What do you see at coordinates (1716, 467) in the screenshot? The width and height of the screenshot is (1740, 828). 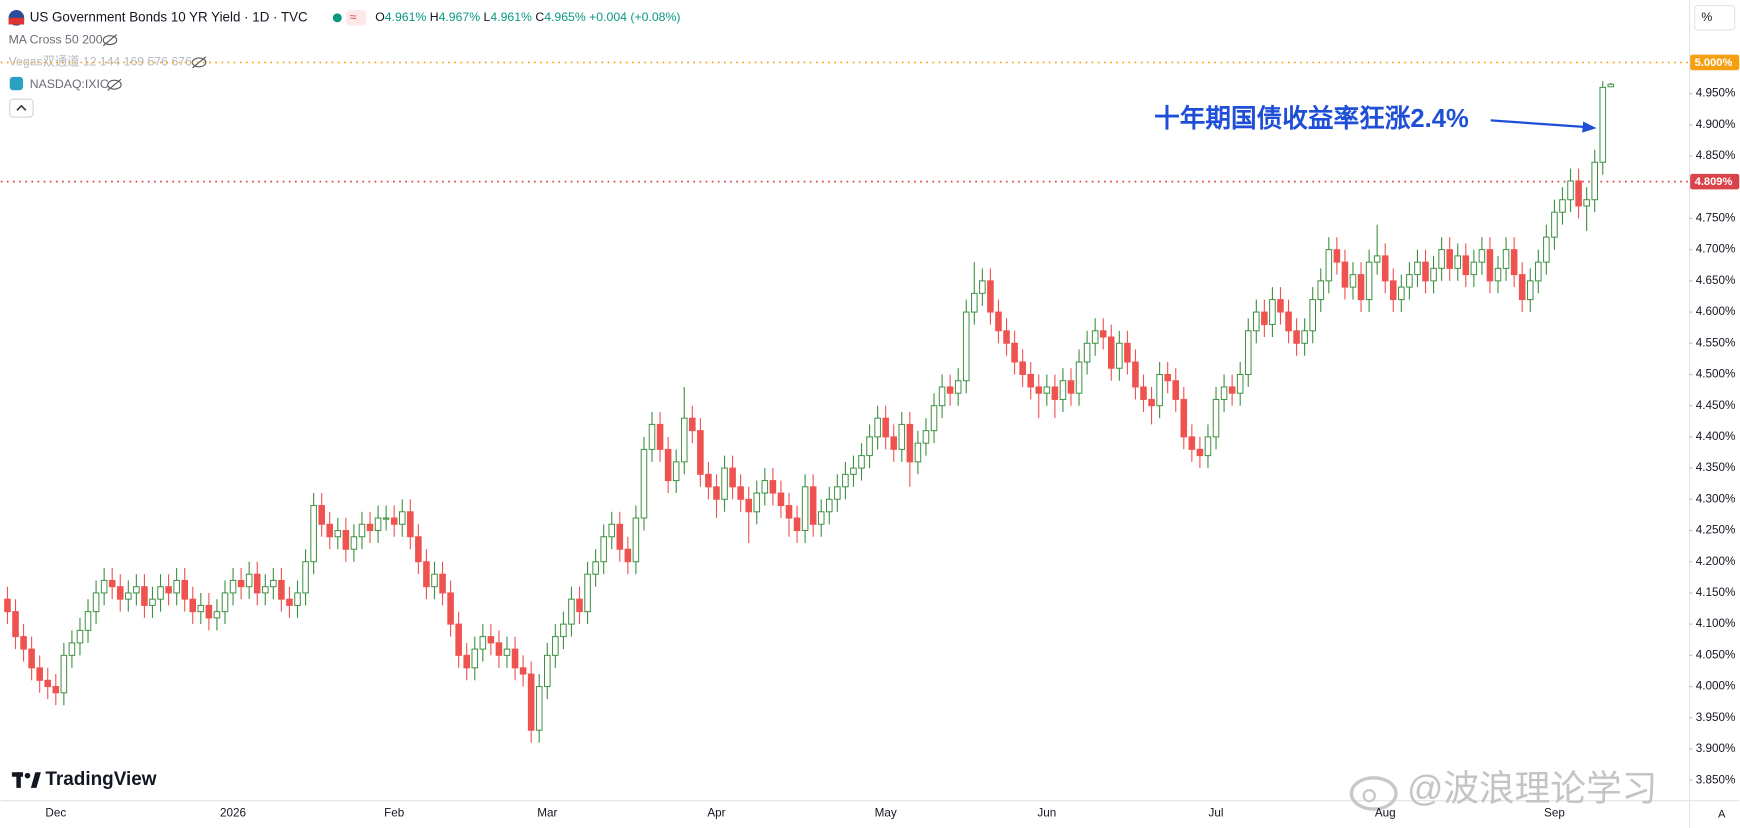 I see `y-tick-label: 4.350%` at bounding box center [1716, 467].